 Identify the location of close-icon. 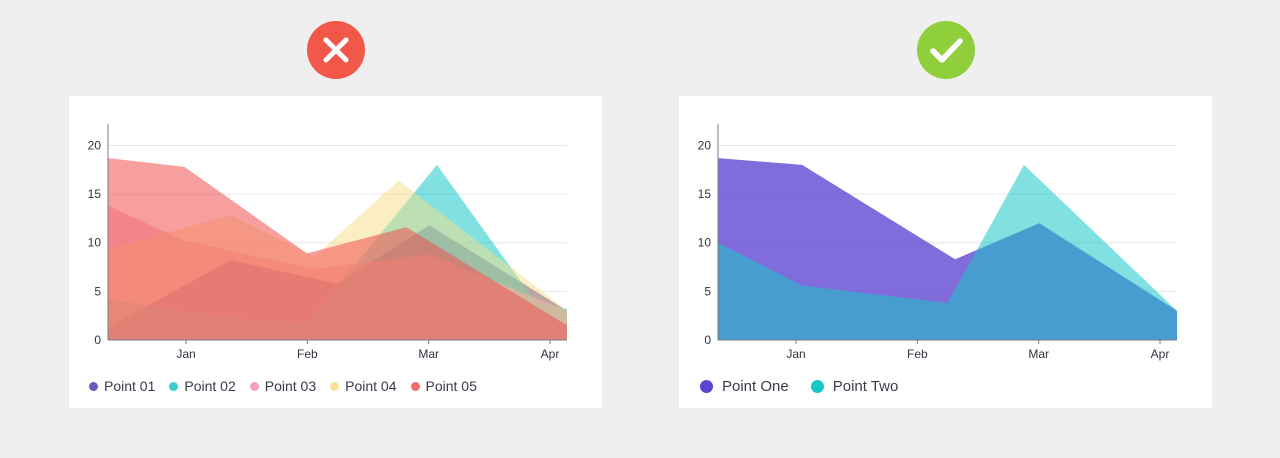
(336, 50).